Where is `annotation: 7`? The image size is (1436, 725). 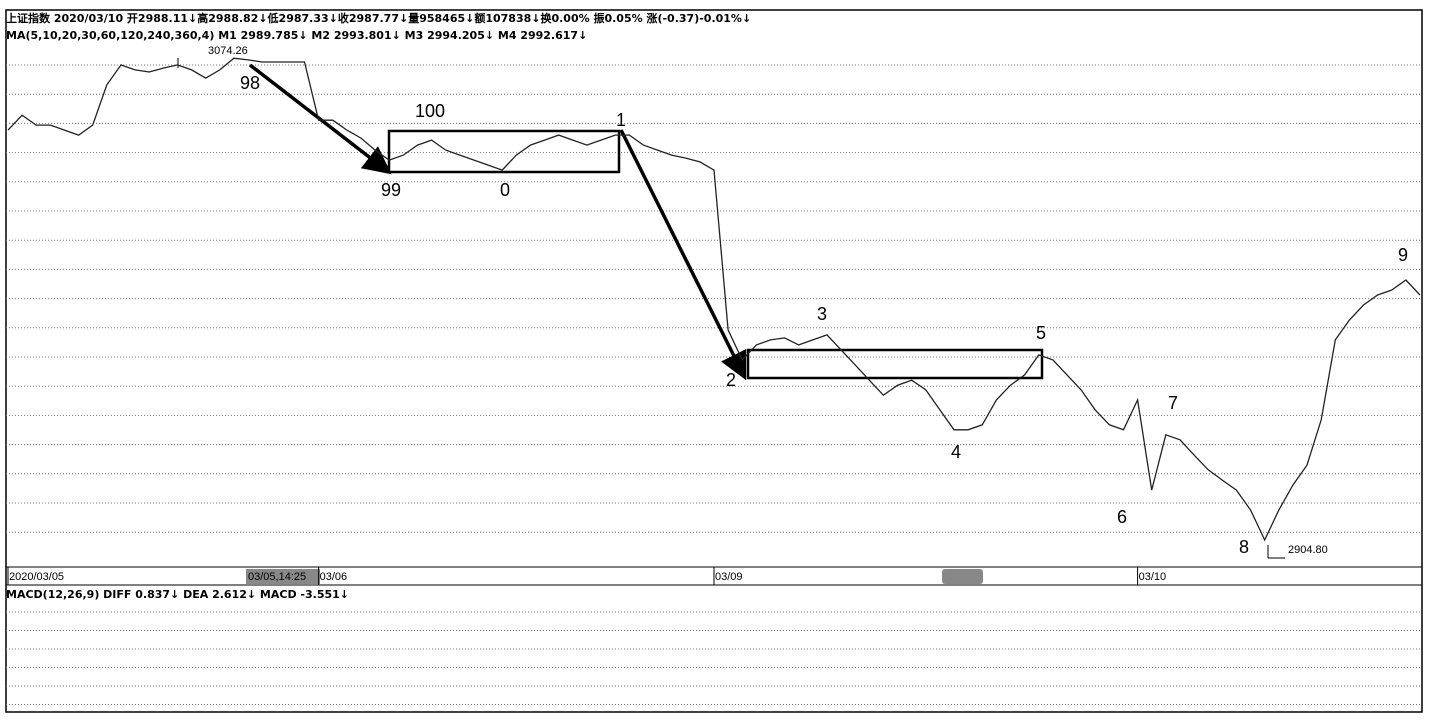 annotation: 7 is located at coordinates (1173, 403).